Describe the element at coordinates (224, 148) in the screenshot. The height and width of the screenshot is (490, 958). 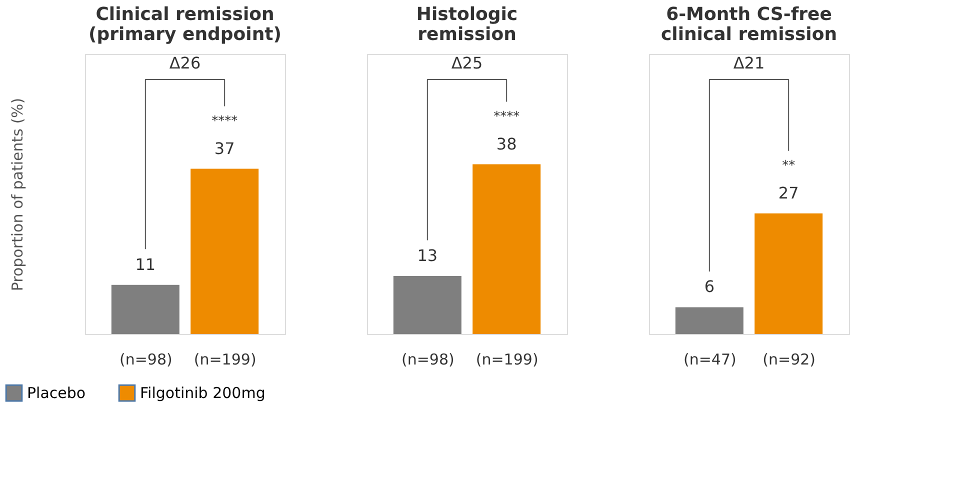
I see `data-label: 37` at that location.